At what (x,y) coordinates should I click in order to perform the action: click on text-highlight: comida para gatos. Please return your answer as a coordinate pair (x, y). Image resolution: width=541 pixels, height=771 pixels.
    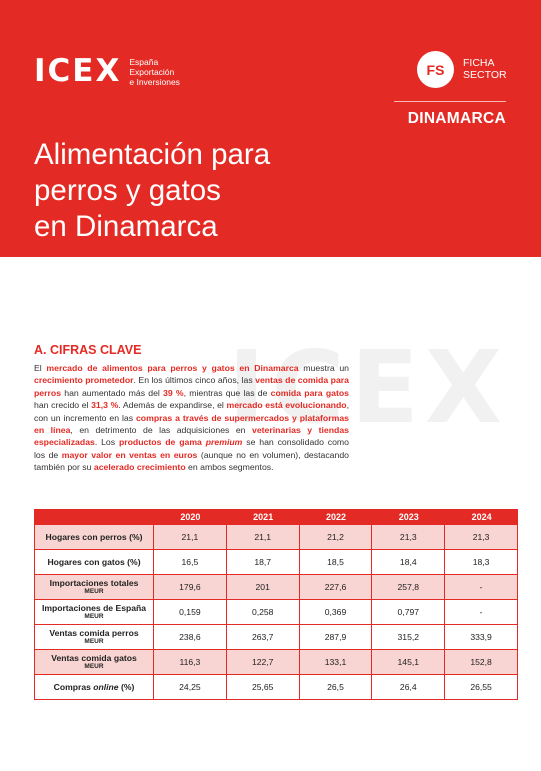
    Looking at the image, I should click on (309, 392).